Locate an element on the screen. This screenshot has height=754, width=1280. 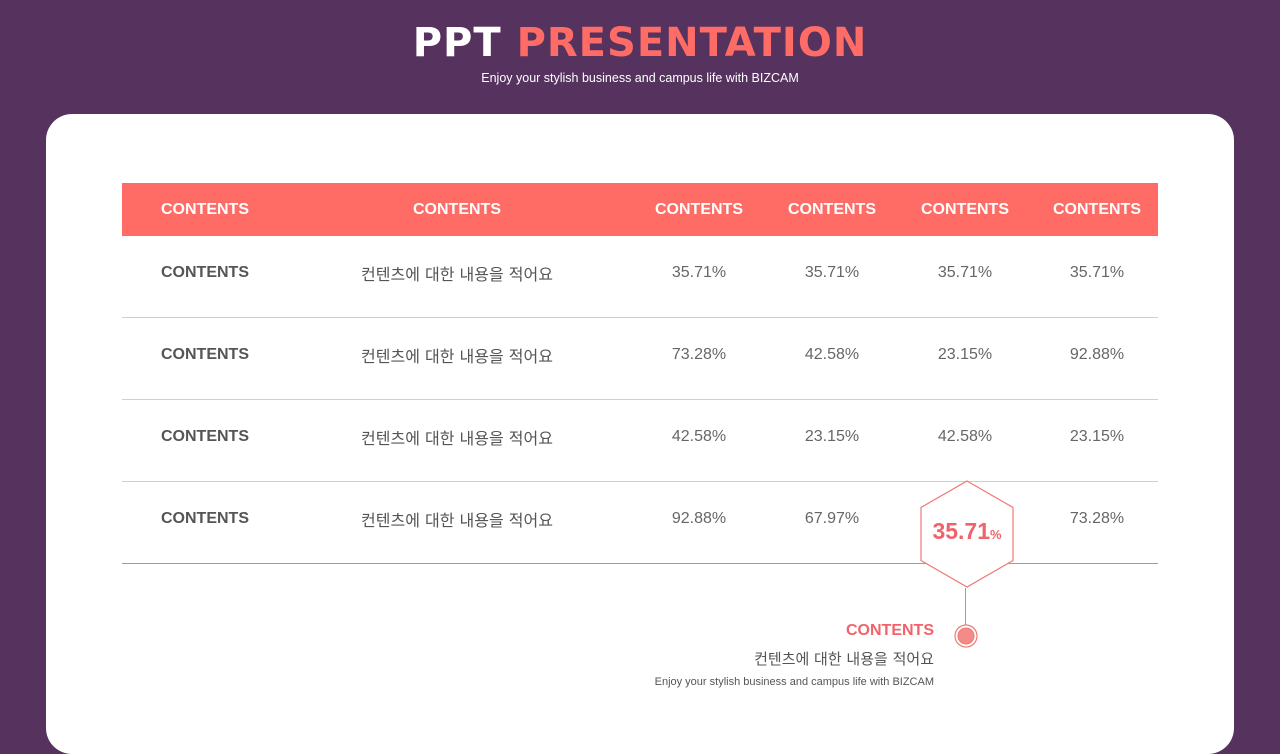
highlight-value: 35.71% is located at coordinates (967, 531).